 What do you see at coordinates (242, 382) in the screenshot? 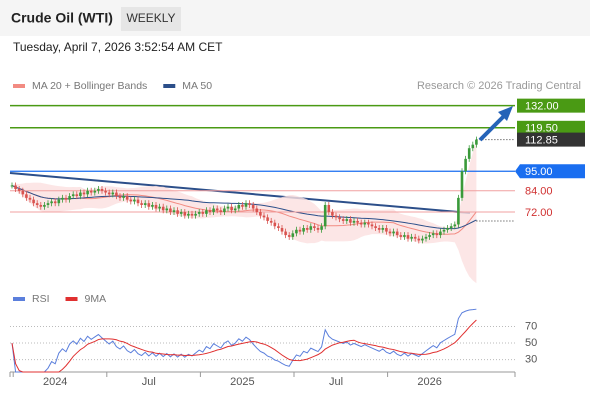
I see `x-tick-label: 2025` at bounding box center [242, 382].